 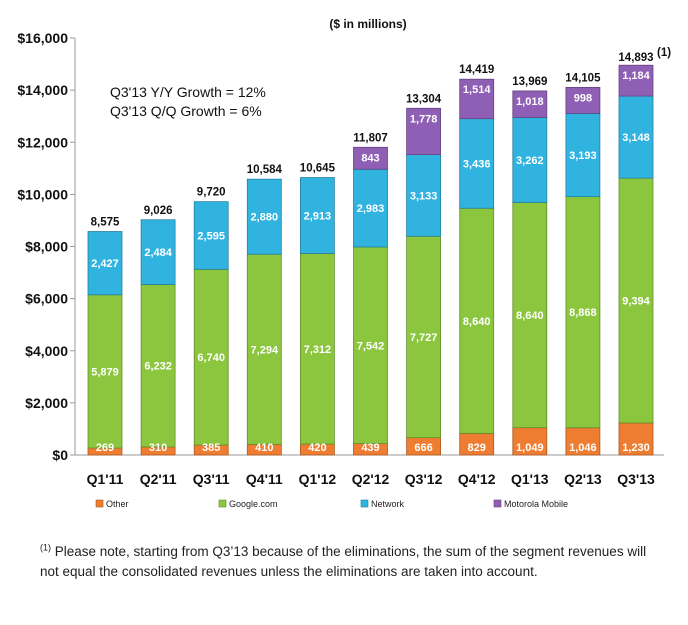 What do you see at coordinates (367, 24) in the screenshot?
I see `chart-subtitle: ($ in millions)` at bounding box center [367, 24].